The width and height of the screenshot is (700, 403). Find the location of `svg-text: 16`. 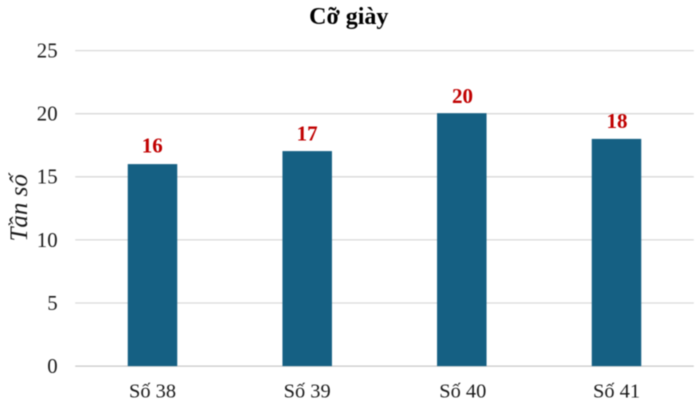

svg-text: 16 is located at coordinates (152, 146).